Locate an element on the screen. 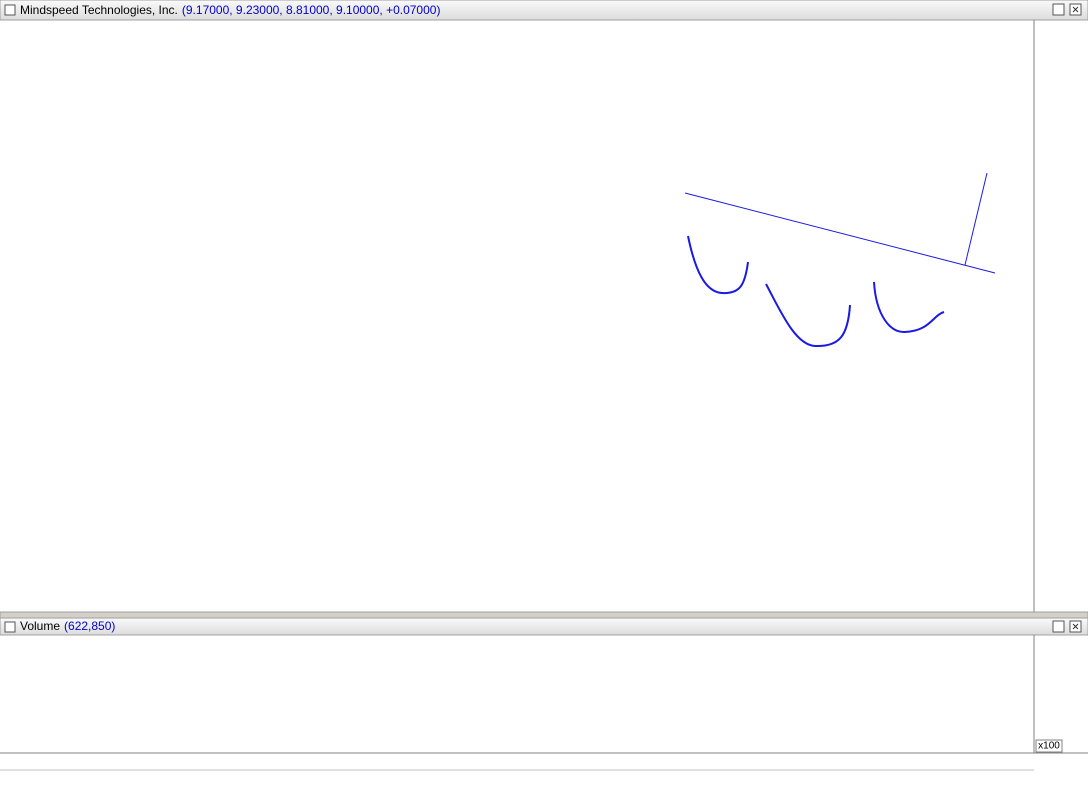 The height and width of the screenshot is (787, 1088). price-title-bar is located at coordinates (544, 10).